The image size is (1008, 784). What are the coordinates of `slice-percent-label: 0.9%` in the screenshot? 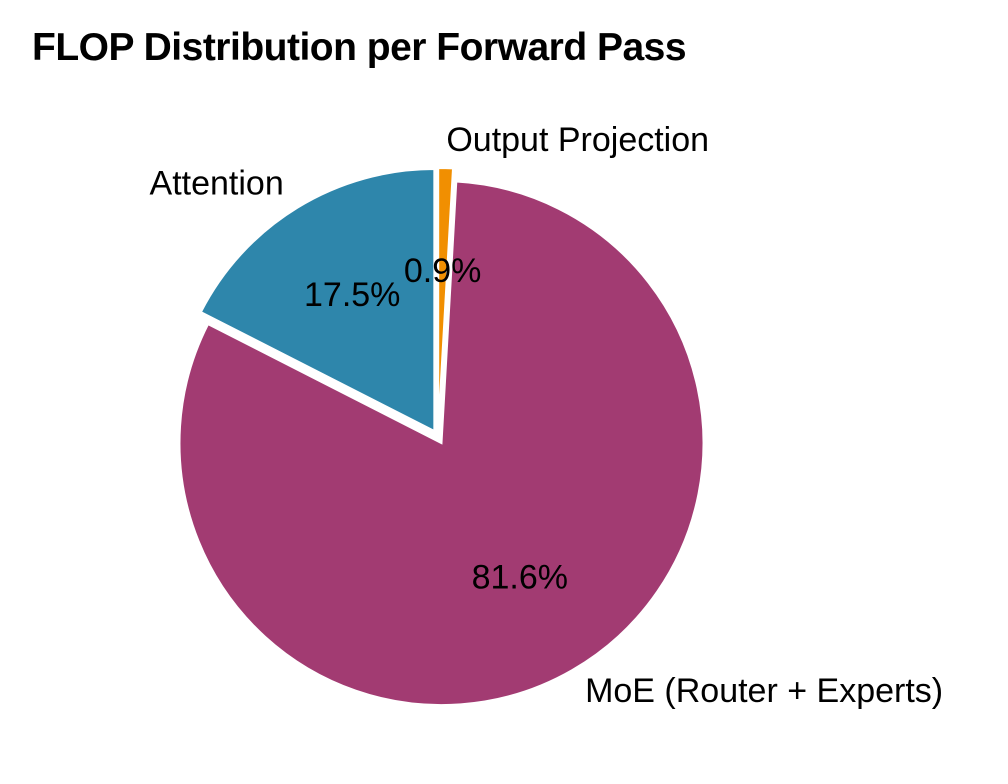 It's located at (443, 271).